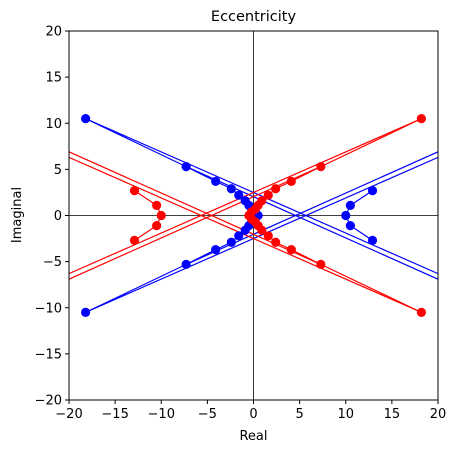  What do you see at coordinates (17, 215) in the screenshot?
I see `y-axis-label: Imaginal` at bounding box center [17, 215].